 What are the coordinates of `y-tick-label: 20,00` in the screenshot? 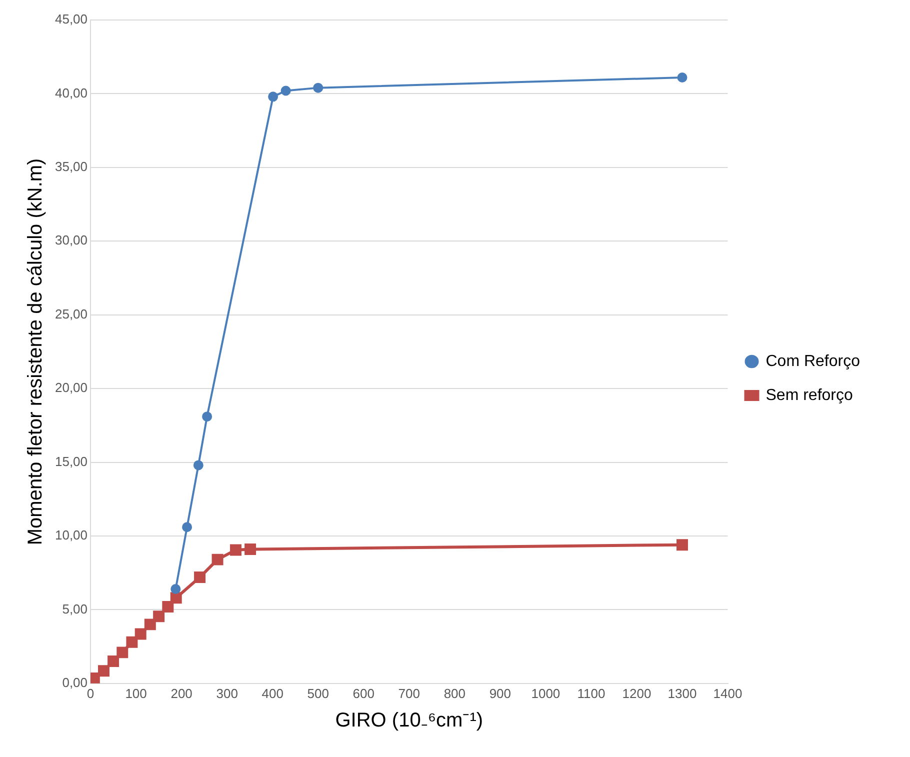 It's located at (71, 388).